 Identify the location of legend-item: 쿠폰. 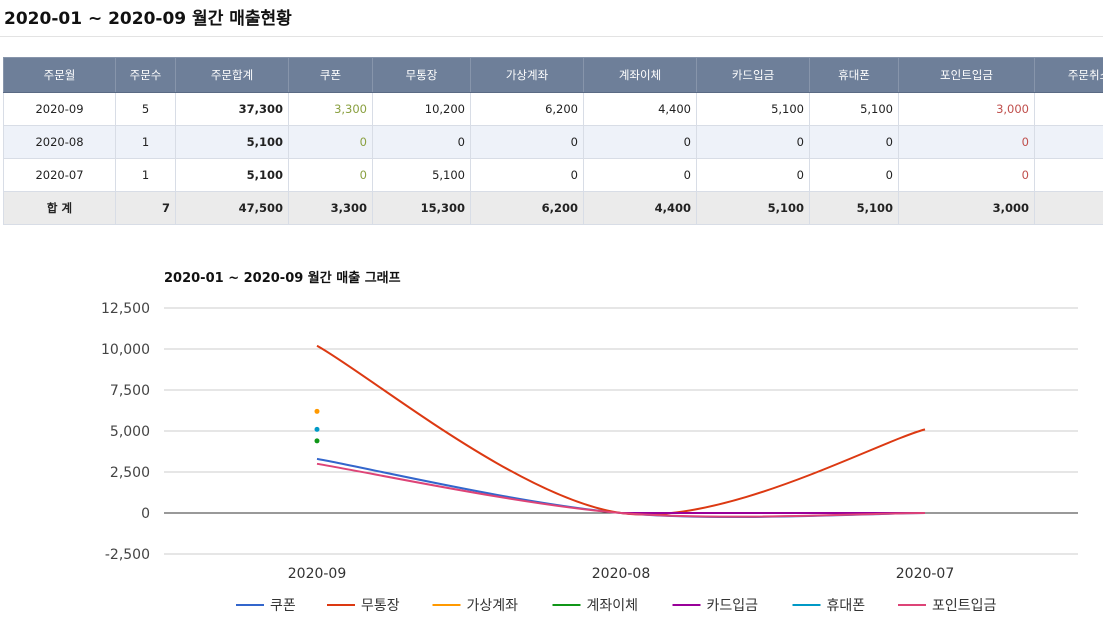
(266, 606).